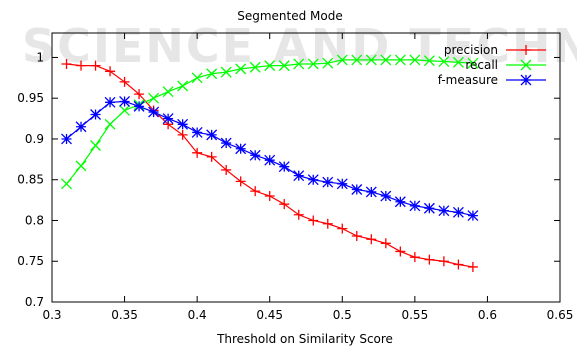  What do you see at coordinates (197, 315) in the screenshot?
I see `x-tick-label: 0.4` at bounding box center [197, 315].